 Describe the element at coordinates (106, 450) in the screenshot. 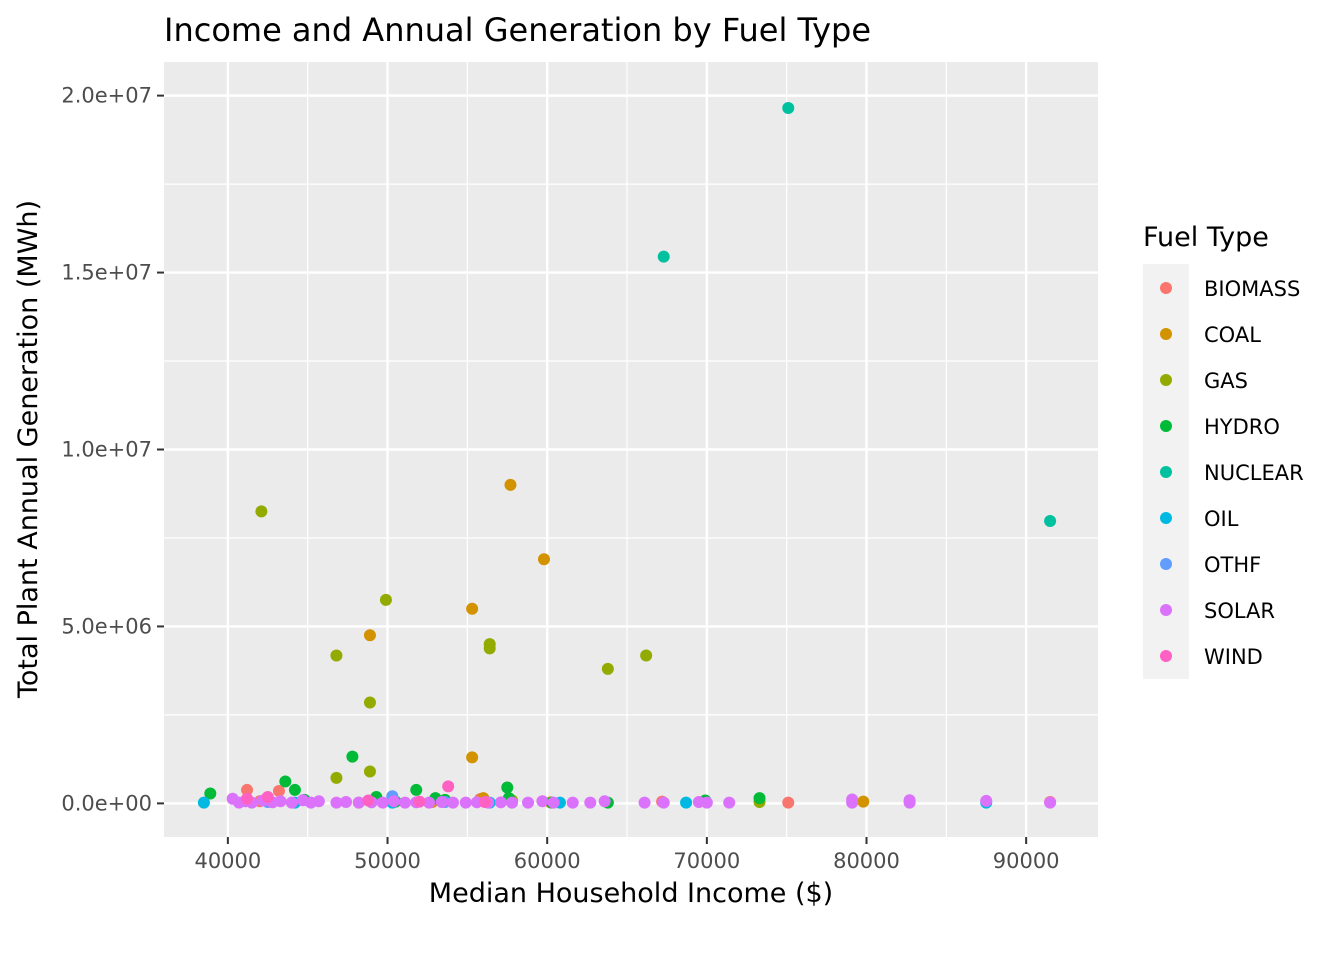

I see `y-tick-label: 1.0e+07` at that location.